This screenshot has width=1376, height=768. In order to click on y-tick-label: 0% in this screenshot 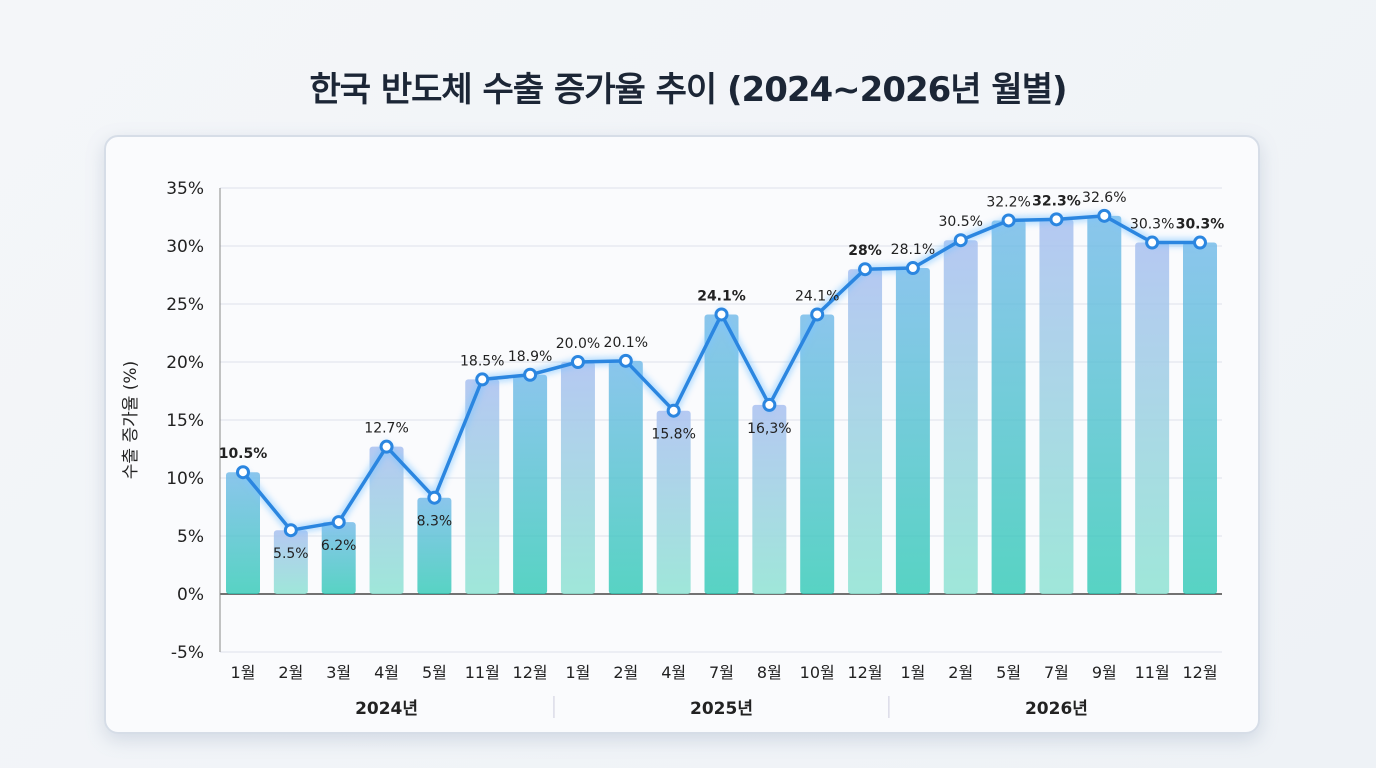, I will do `click(190, 595)`.